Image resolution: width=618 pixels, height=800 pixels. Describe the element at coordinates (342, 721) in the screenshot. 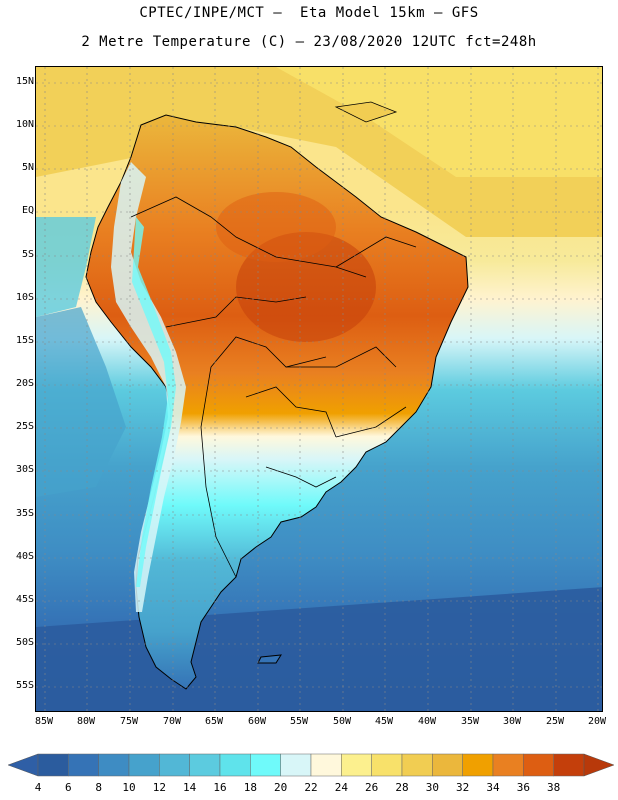

I see `lon-label: 50W` at that location.